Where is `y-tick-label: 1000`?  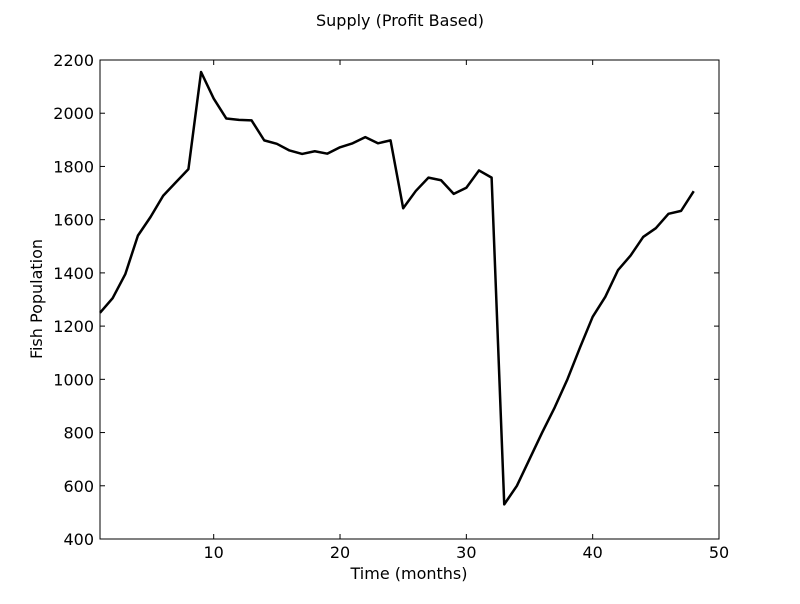 y-tick-label: 1000 is located at coordinates (73, 379).